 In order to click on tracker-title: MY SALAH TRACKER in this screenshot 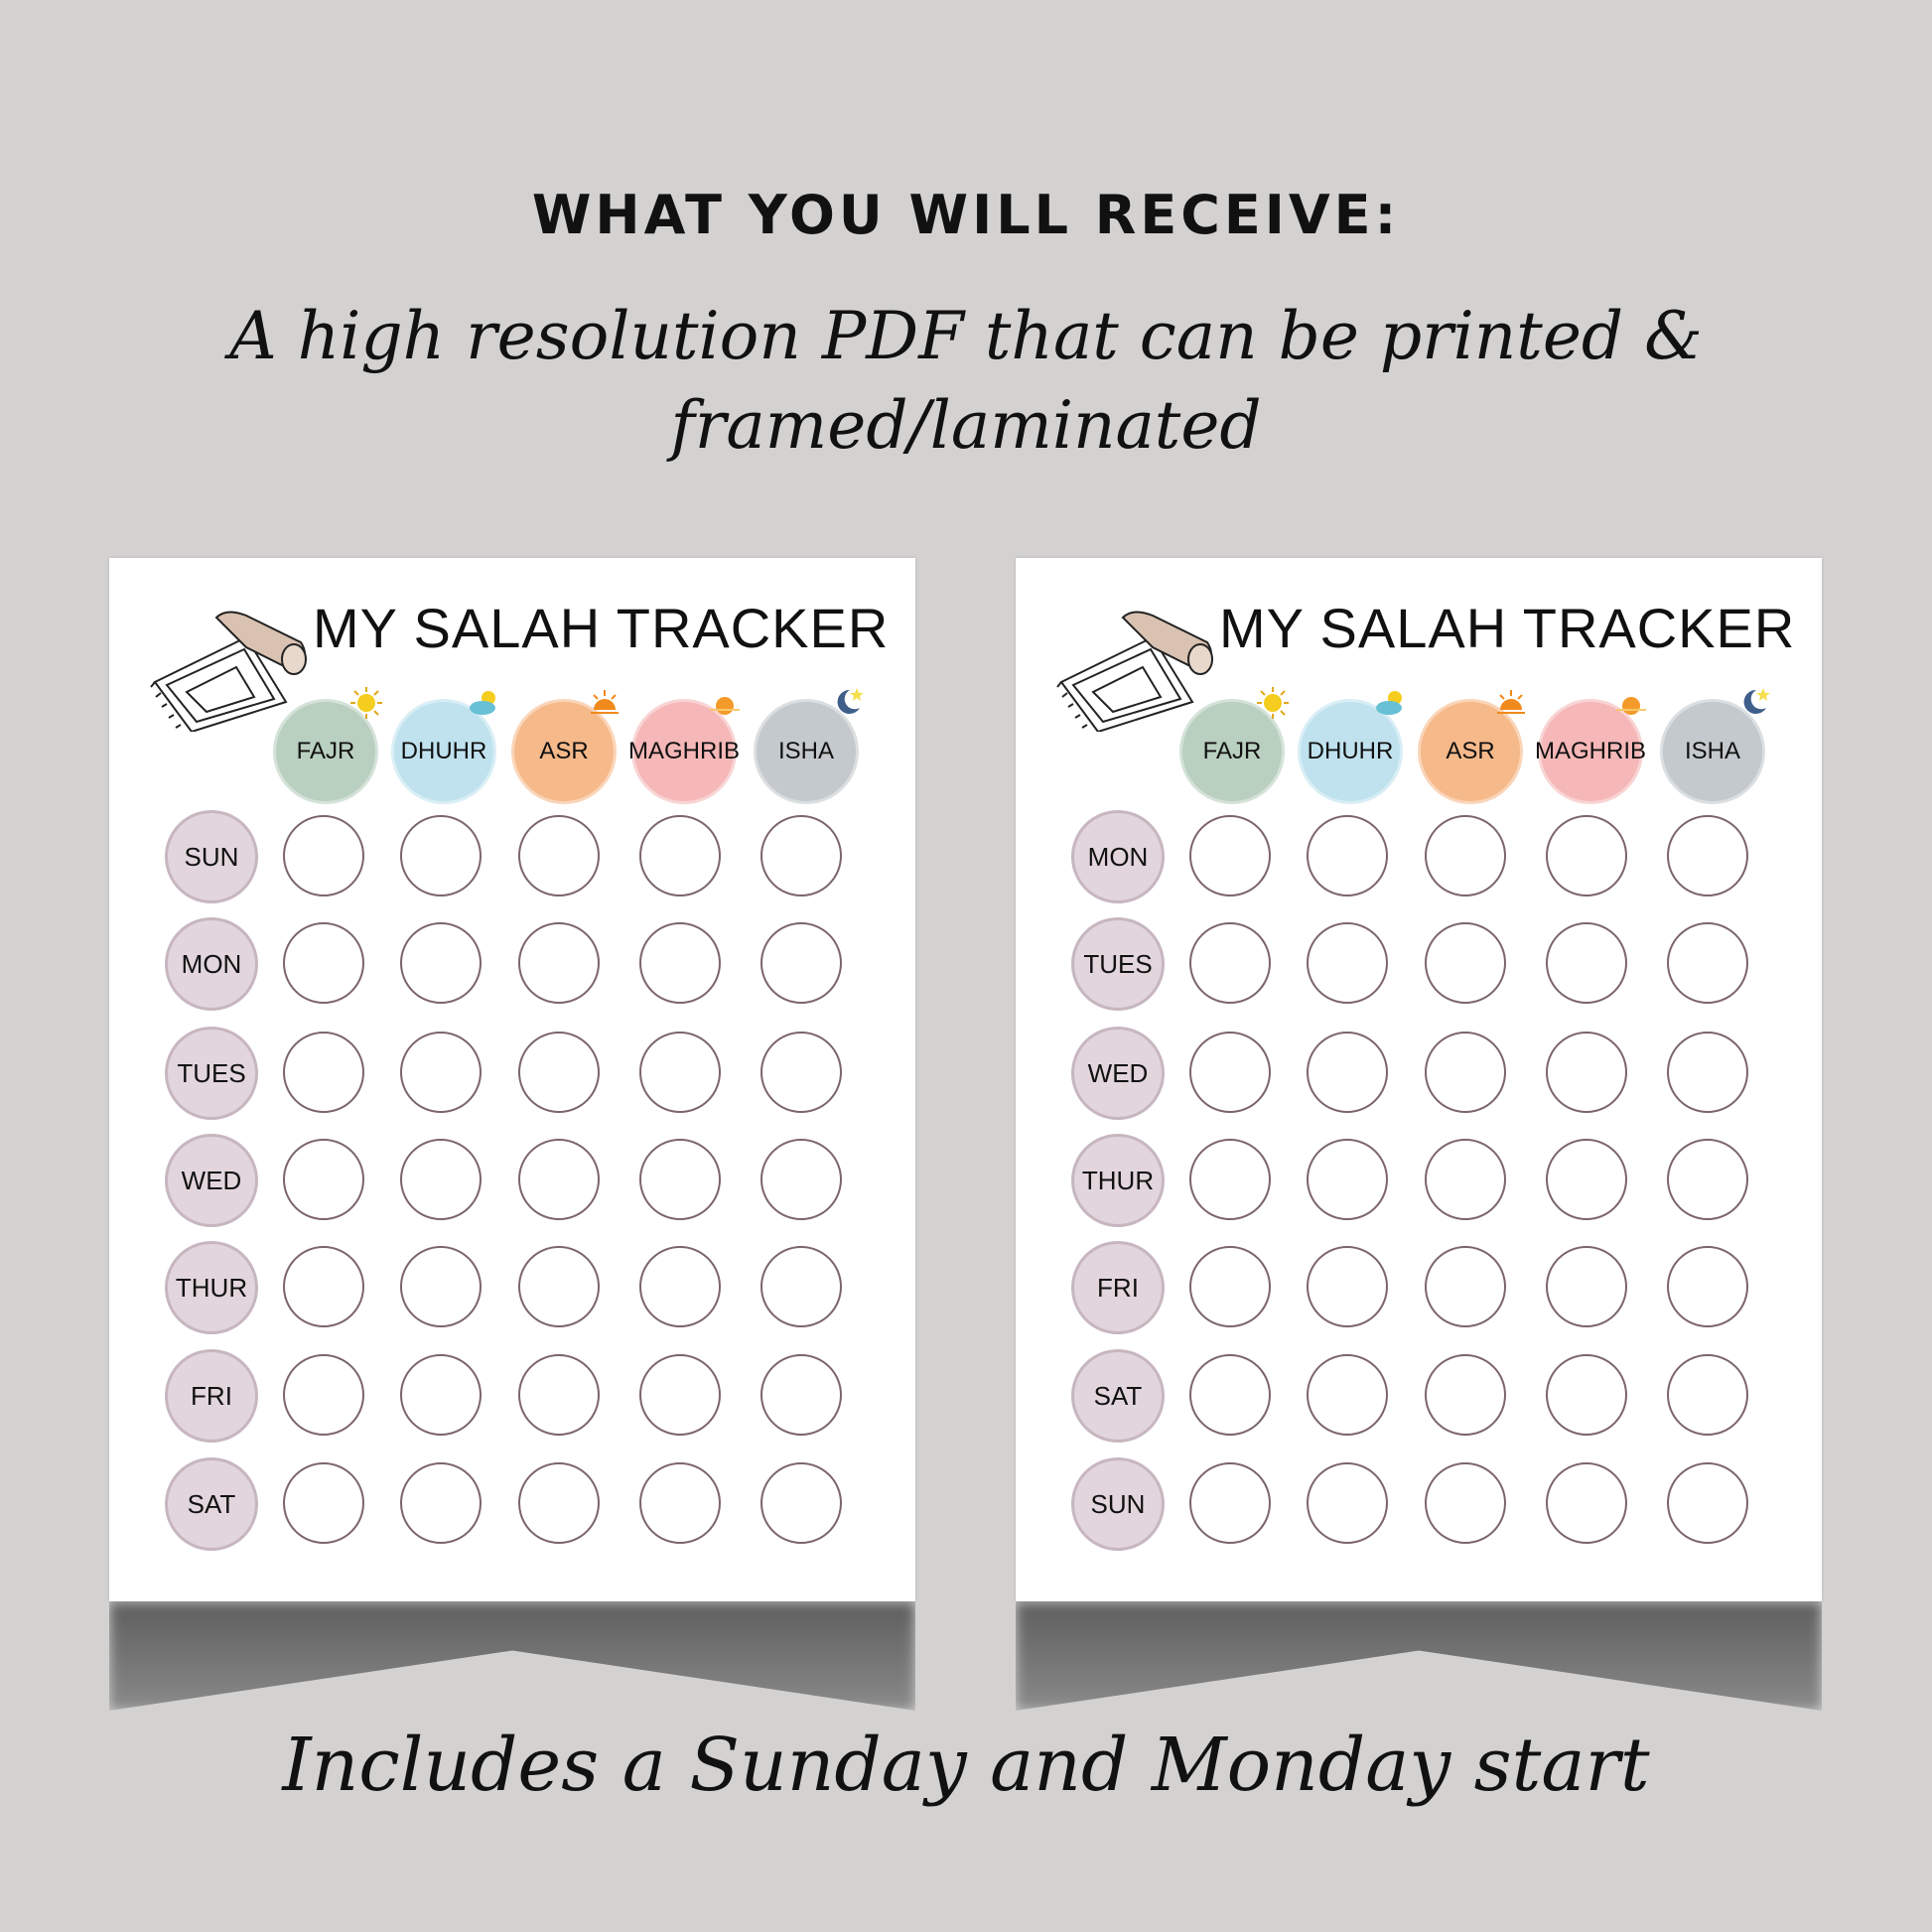, I will do `click(601, 628)`.